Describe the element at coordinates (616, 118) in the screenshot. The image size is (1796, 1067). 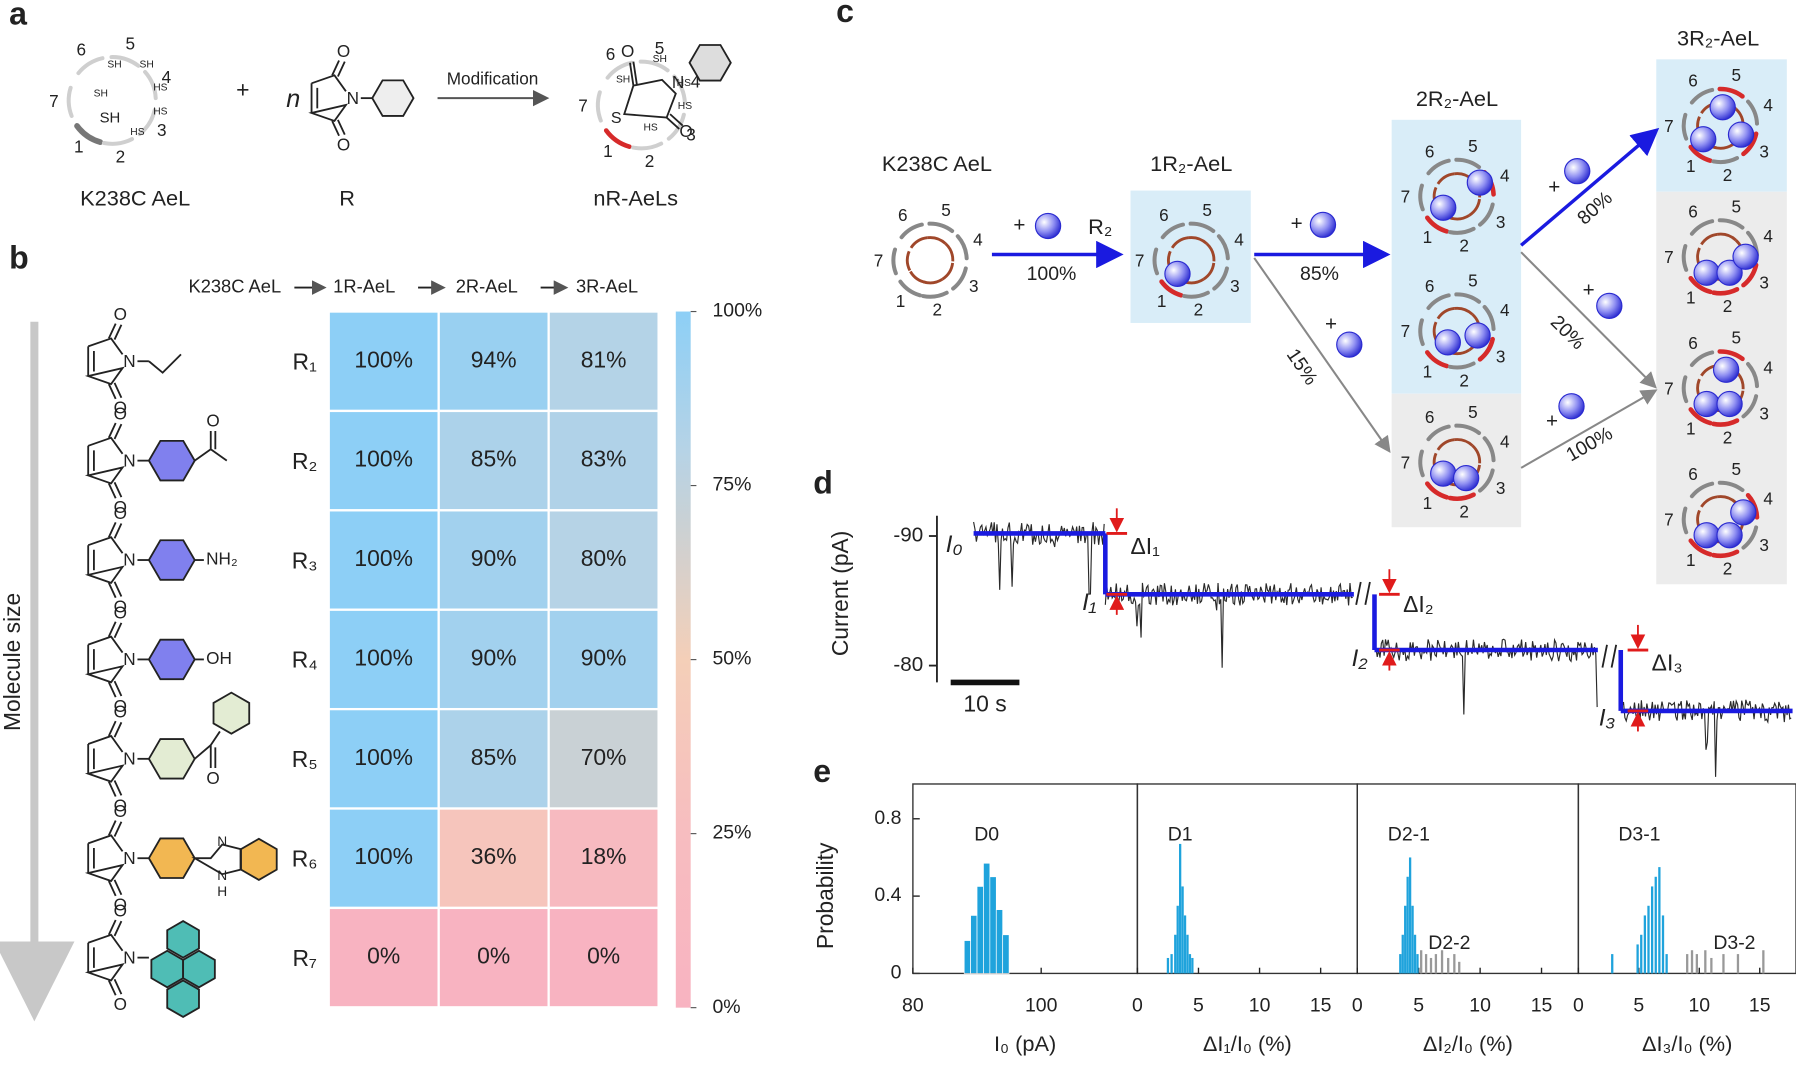
I see `atom: S` at that location.